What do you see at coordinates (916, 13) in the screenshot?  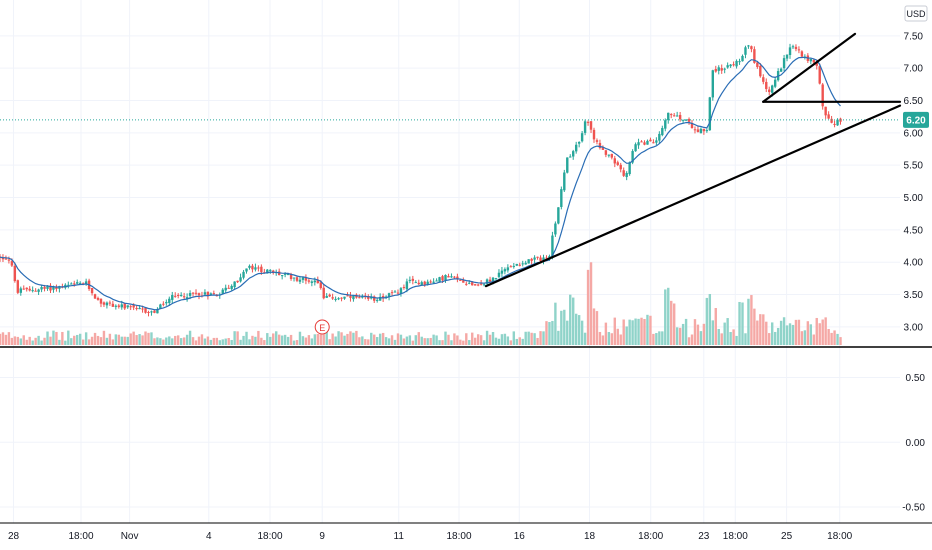 I see `currency-badge: USD` at bounding box center [916, 13].